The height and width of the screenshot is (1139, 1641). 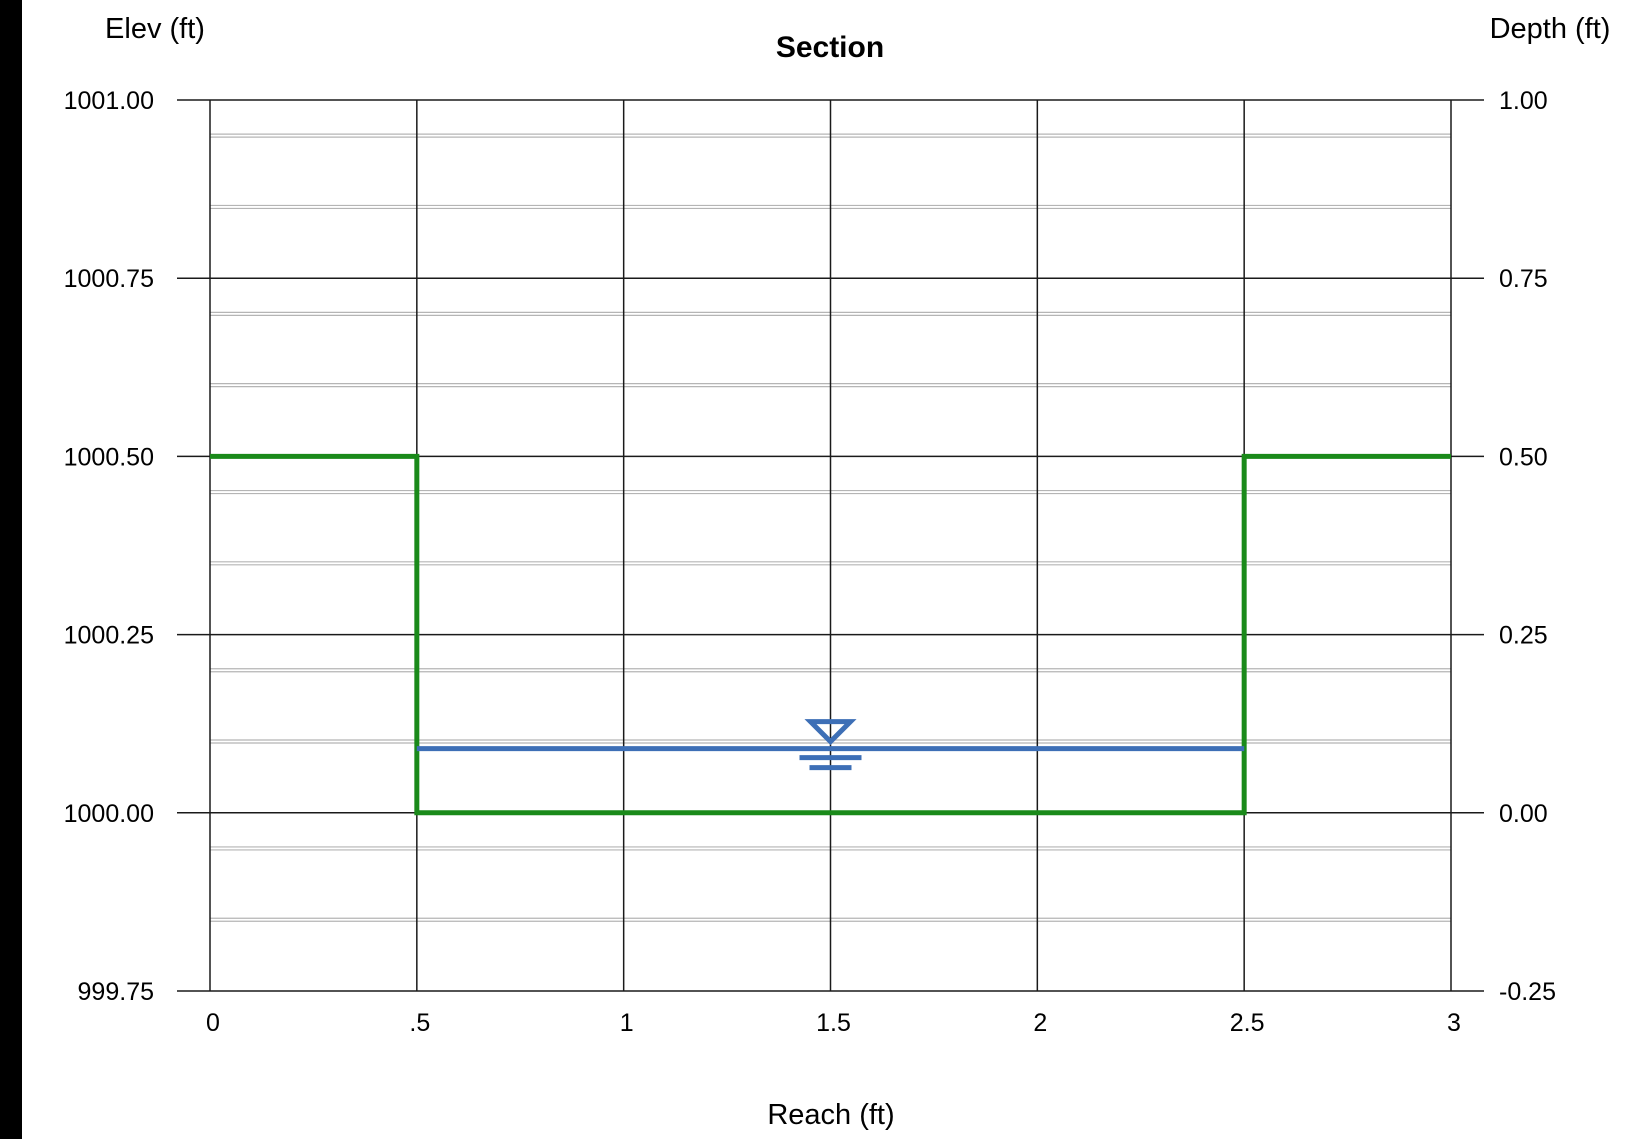 I want to click on y-tick-label: 1000.50, so click(x=109, y=457).